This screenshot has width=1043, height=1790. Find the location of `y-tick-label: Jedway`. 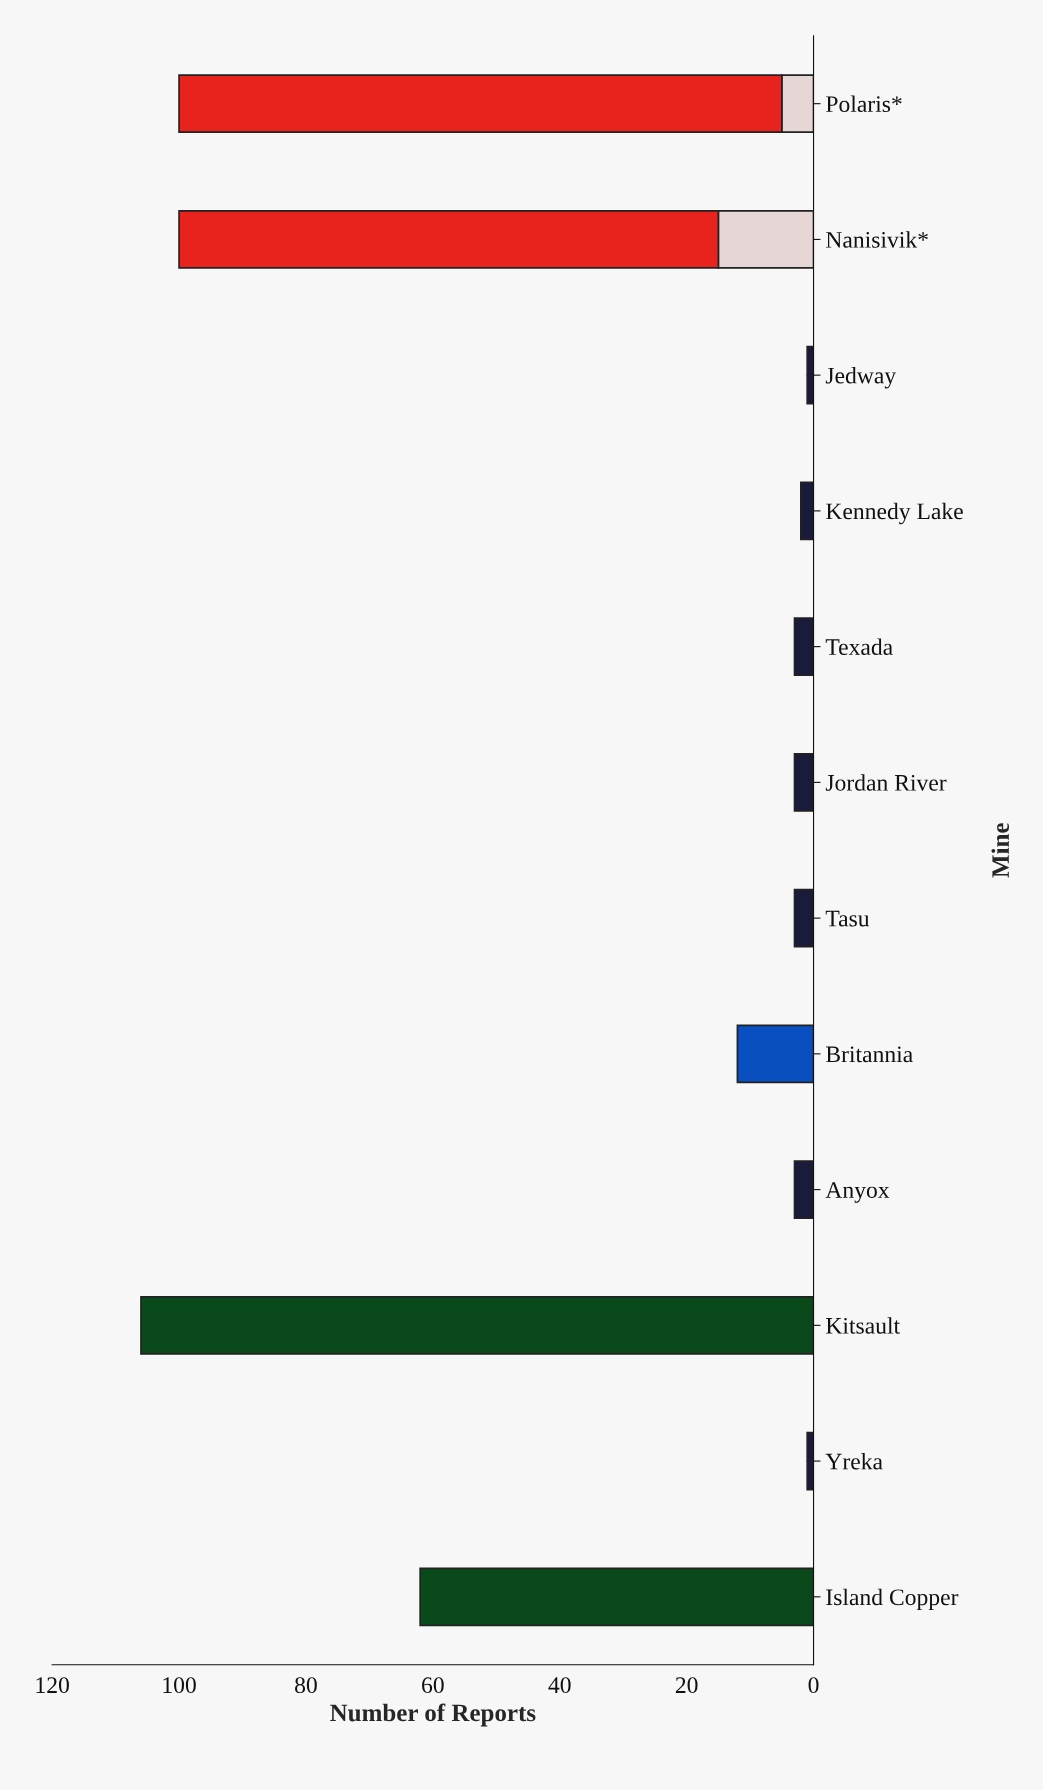

y-tick-label: Jedway is located at coordinates (861, 377).